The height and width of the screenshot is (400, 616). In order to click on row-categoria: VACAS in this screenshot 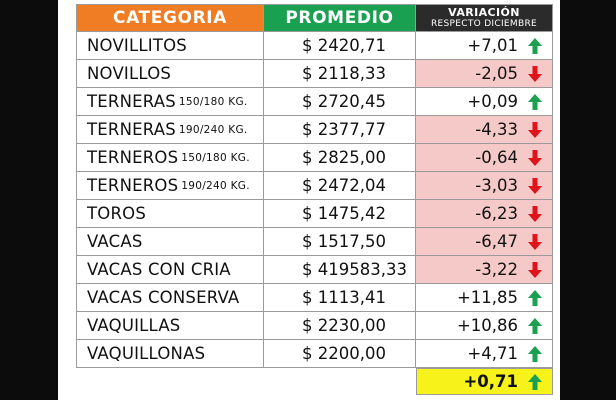, I will do `click(170, 242)`.